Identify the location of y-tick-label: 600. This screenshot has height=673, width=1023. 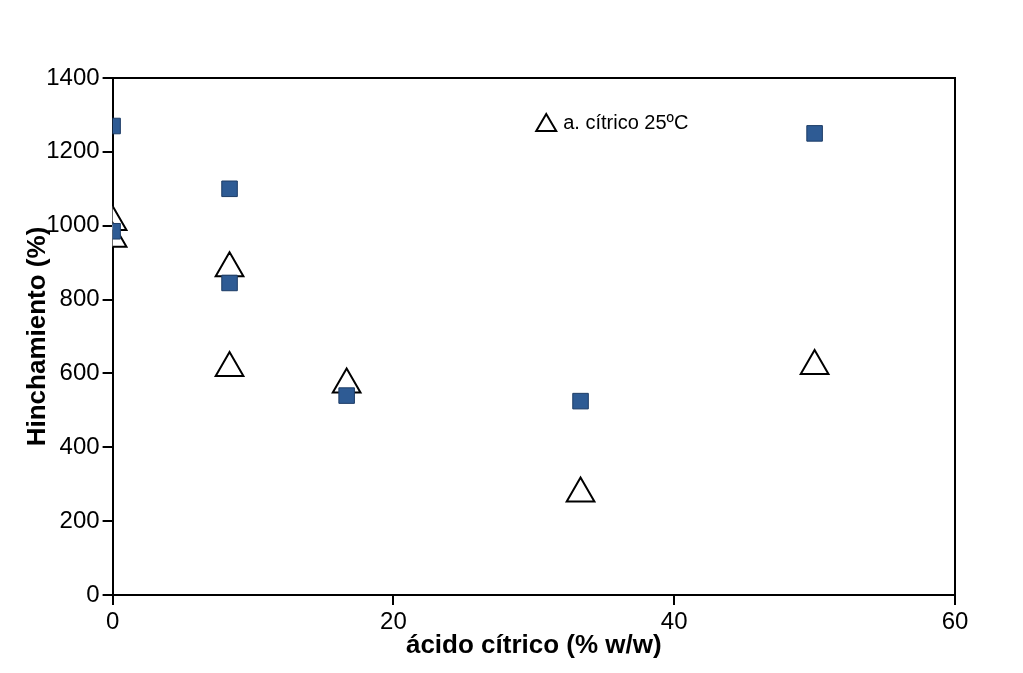
(79, 372).